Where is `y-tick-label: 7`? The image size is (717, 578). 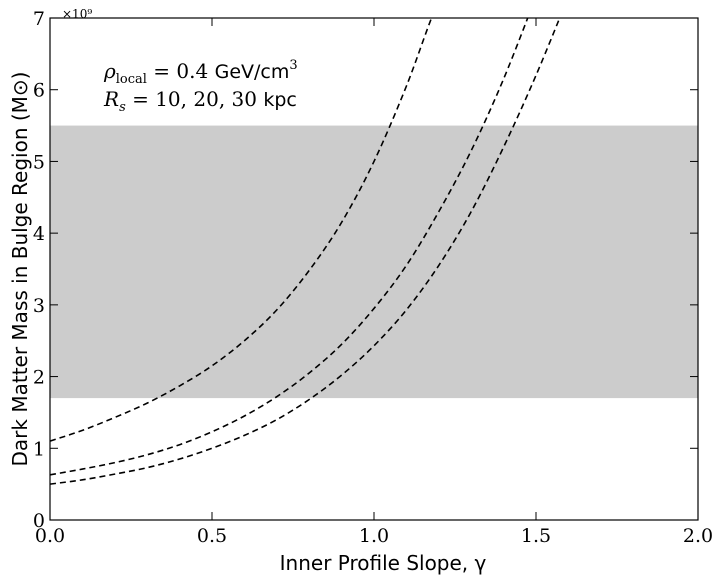 y-tick-label: 7 is located at coordinates (39, 19).